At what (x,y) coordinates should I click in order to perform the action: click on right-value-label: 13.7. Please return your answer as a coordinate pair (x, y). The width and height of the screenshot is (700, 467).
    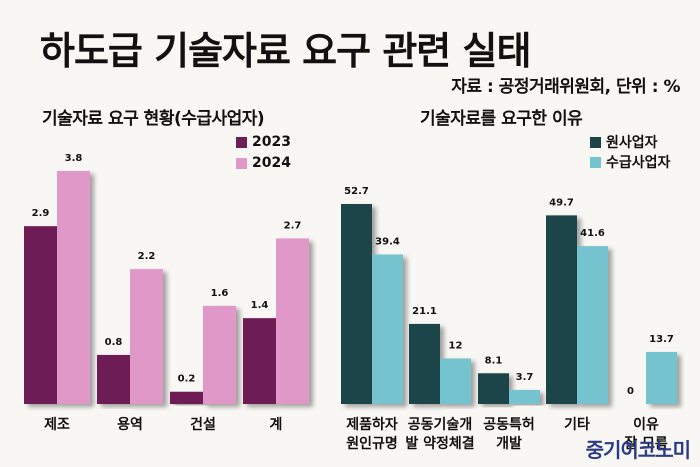
    Looking at the image, I should click on (661, 339).